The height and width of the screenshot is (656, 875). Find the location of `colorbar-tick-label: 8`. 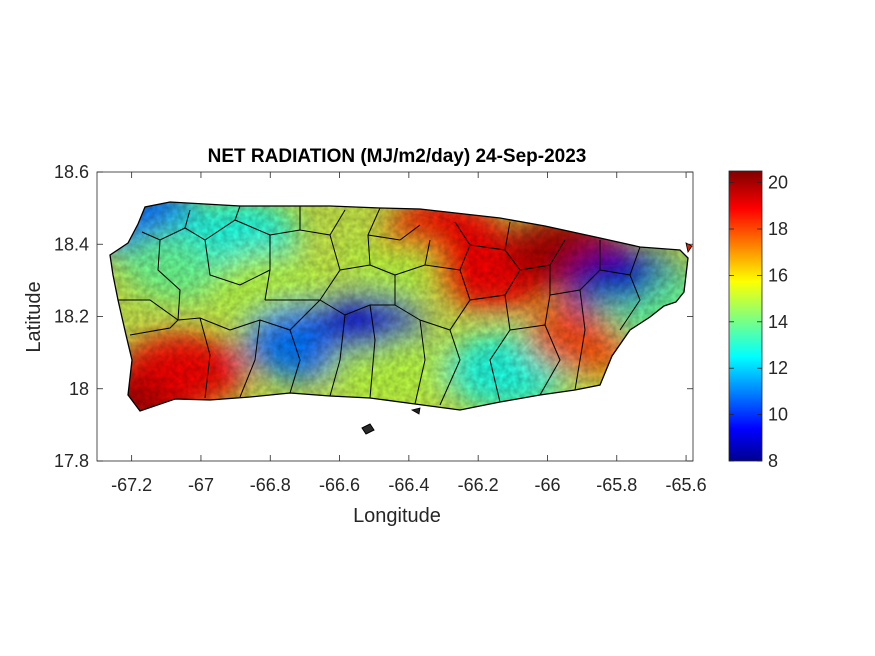

colorbar-tick-label: 8 is located at coordinates (773, 461).